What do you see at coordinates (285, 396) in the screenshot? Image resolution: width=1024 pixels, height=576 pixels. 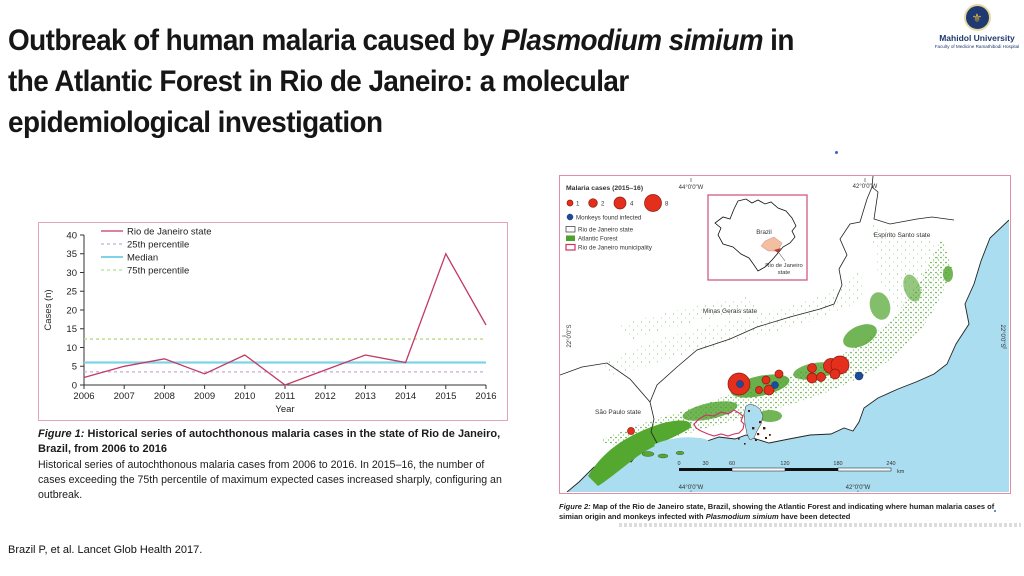 I see `svg-text: 2011` at bounding box center [285, 396].